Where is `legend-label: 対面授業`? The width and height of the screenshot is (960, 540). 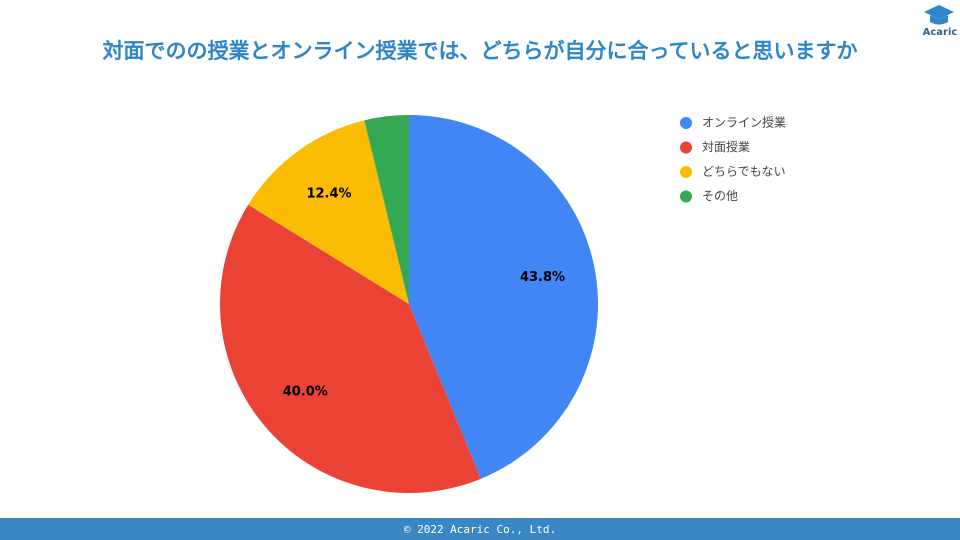
legend-label: 対面授業 is located at coordinates (726, 146).